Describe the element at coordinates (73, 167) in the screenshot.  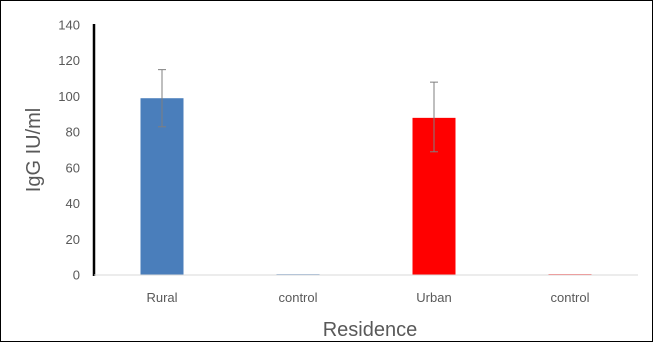
I see `y-tick-label: 60` at that location.